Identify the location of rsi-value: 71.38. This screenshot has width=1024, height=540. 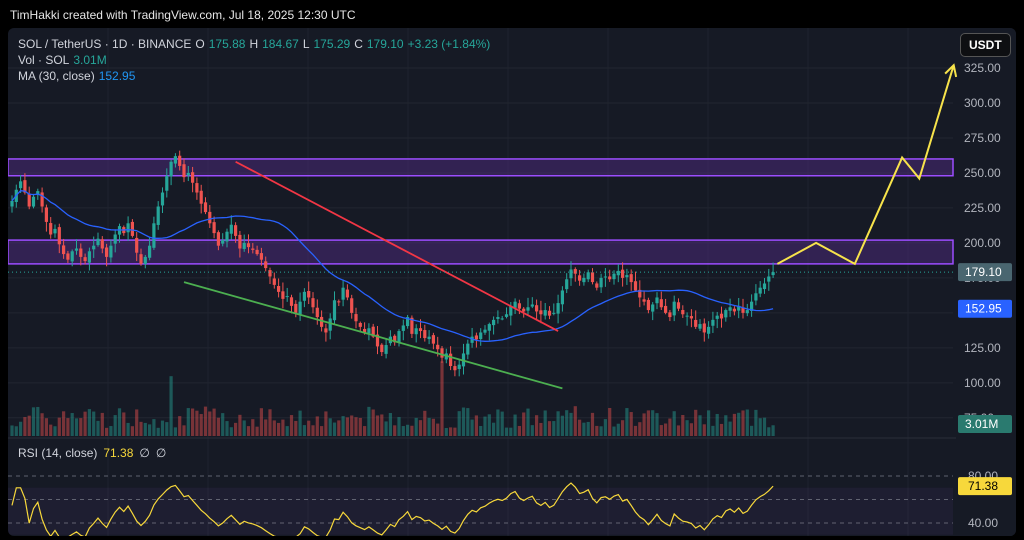
(118, 453).